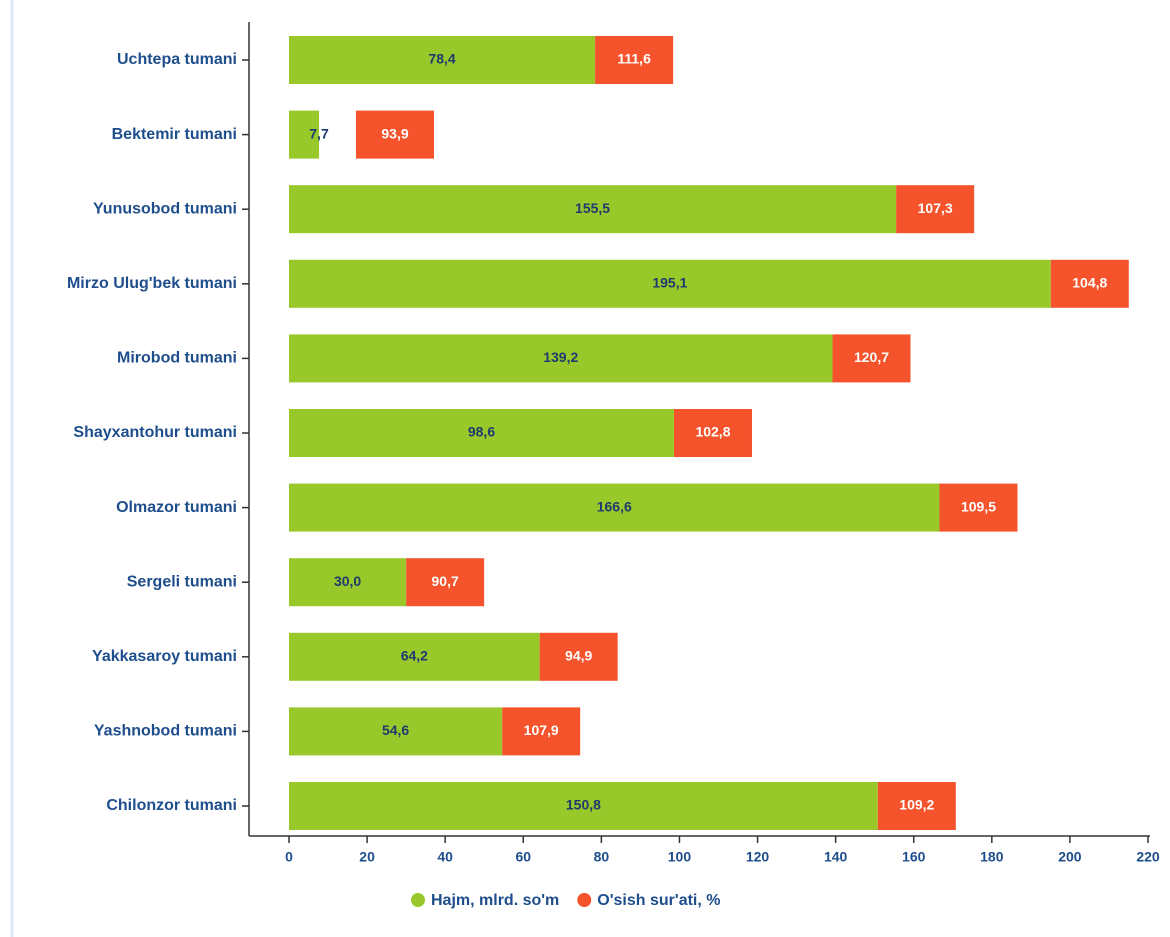 This screenshot has height=937, width=1170. I want to click on growth-rate-label: 109,2, so click(916, 805).